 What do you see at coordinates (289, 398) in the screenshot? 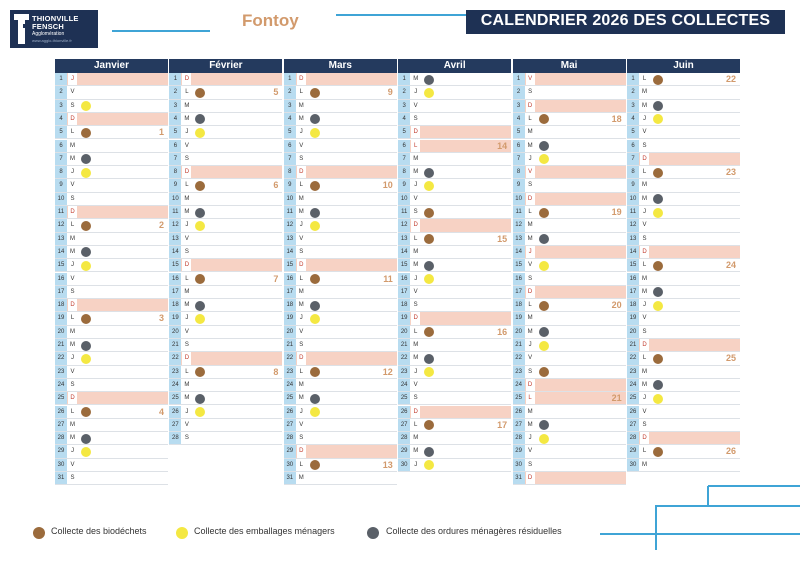
I see `day-number: 25` at bounding box center [289, 398].